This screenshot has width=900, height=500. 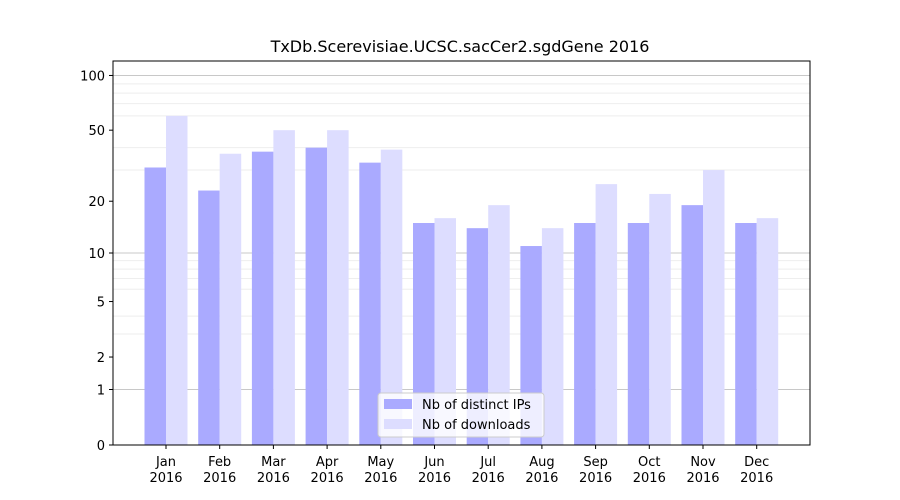 What do you see at coordinates (327, 470) in the screenshot?
I see `x-tick-label: Apr 2016` at bounding box center [327, 470].